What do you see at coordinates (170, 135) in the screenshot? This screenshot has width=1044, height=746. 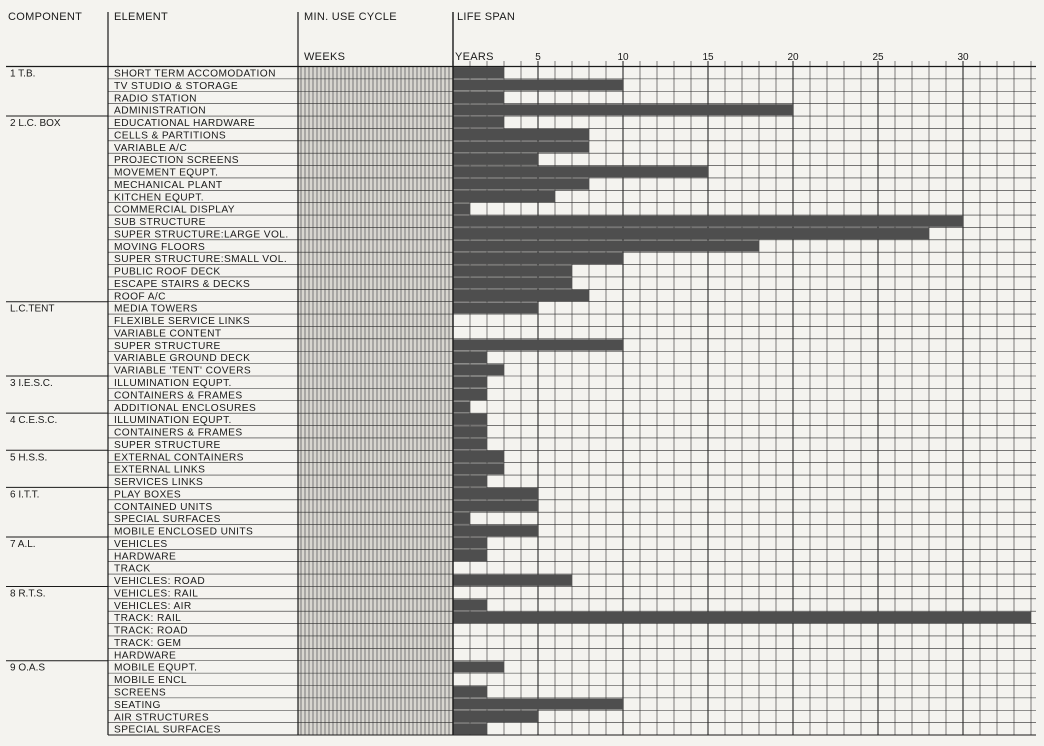 I see `element-label: CELLS & PARTITIONS` at bounding box center [170, 135].